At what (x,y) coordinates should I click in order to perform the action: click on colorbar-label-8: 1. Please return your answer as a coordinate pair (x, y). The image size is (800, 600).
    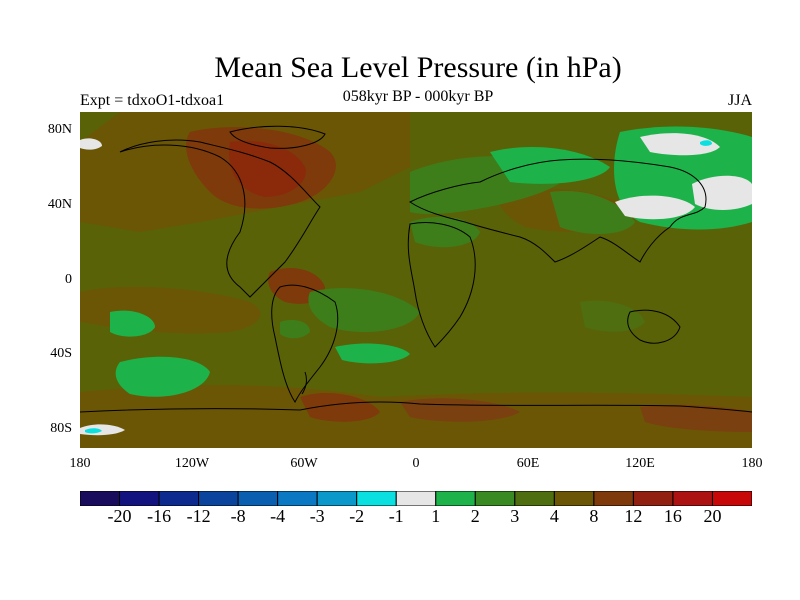
    Looking at the image, I should click on (436, 516).